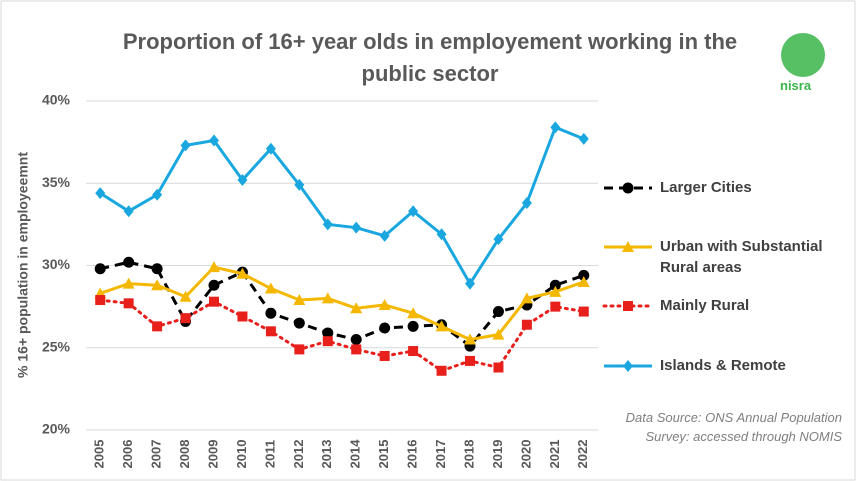 The image size is (856, 481). I want to click on x-tick-label: 2019, so click(497, 454).